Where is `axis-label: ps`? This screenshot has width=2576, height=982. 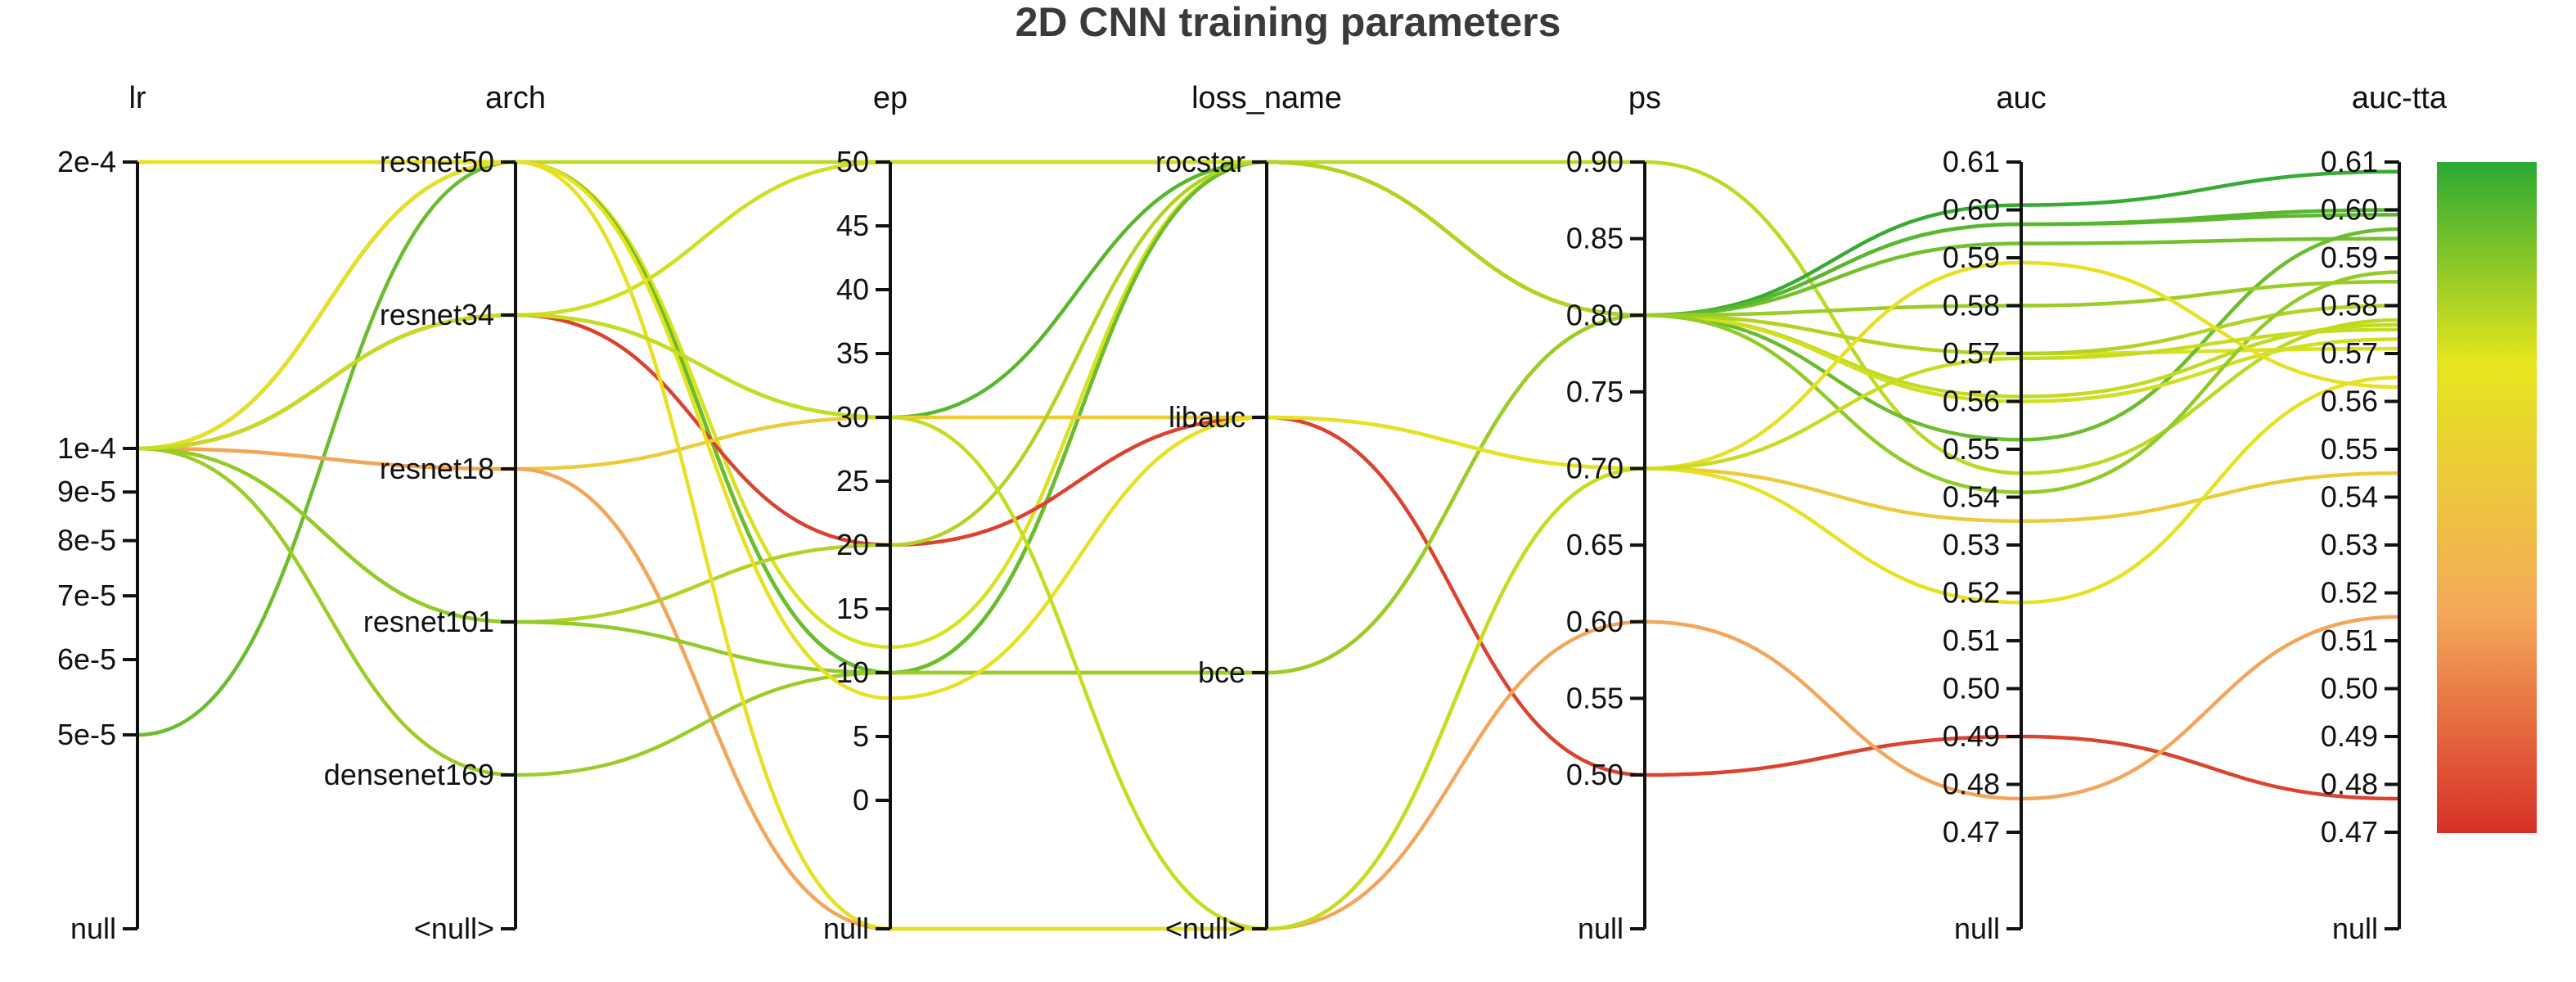 axis-label: ps is located at coordinates (1644, 98).